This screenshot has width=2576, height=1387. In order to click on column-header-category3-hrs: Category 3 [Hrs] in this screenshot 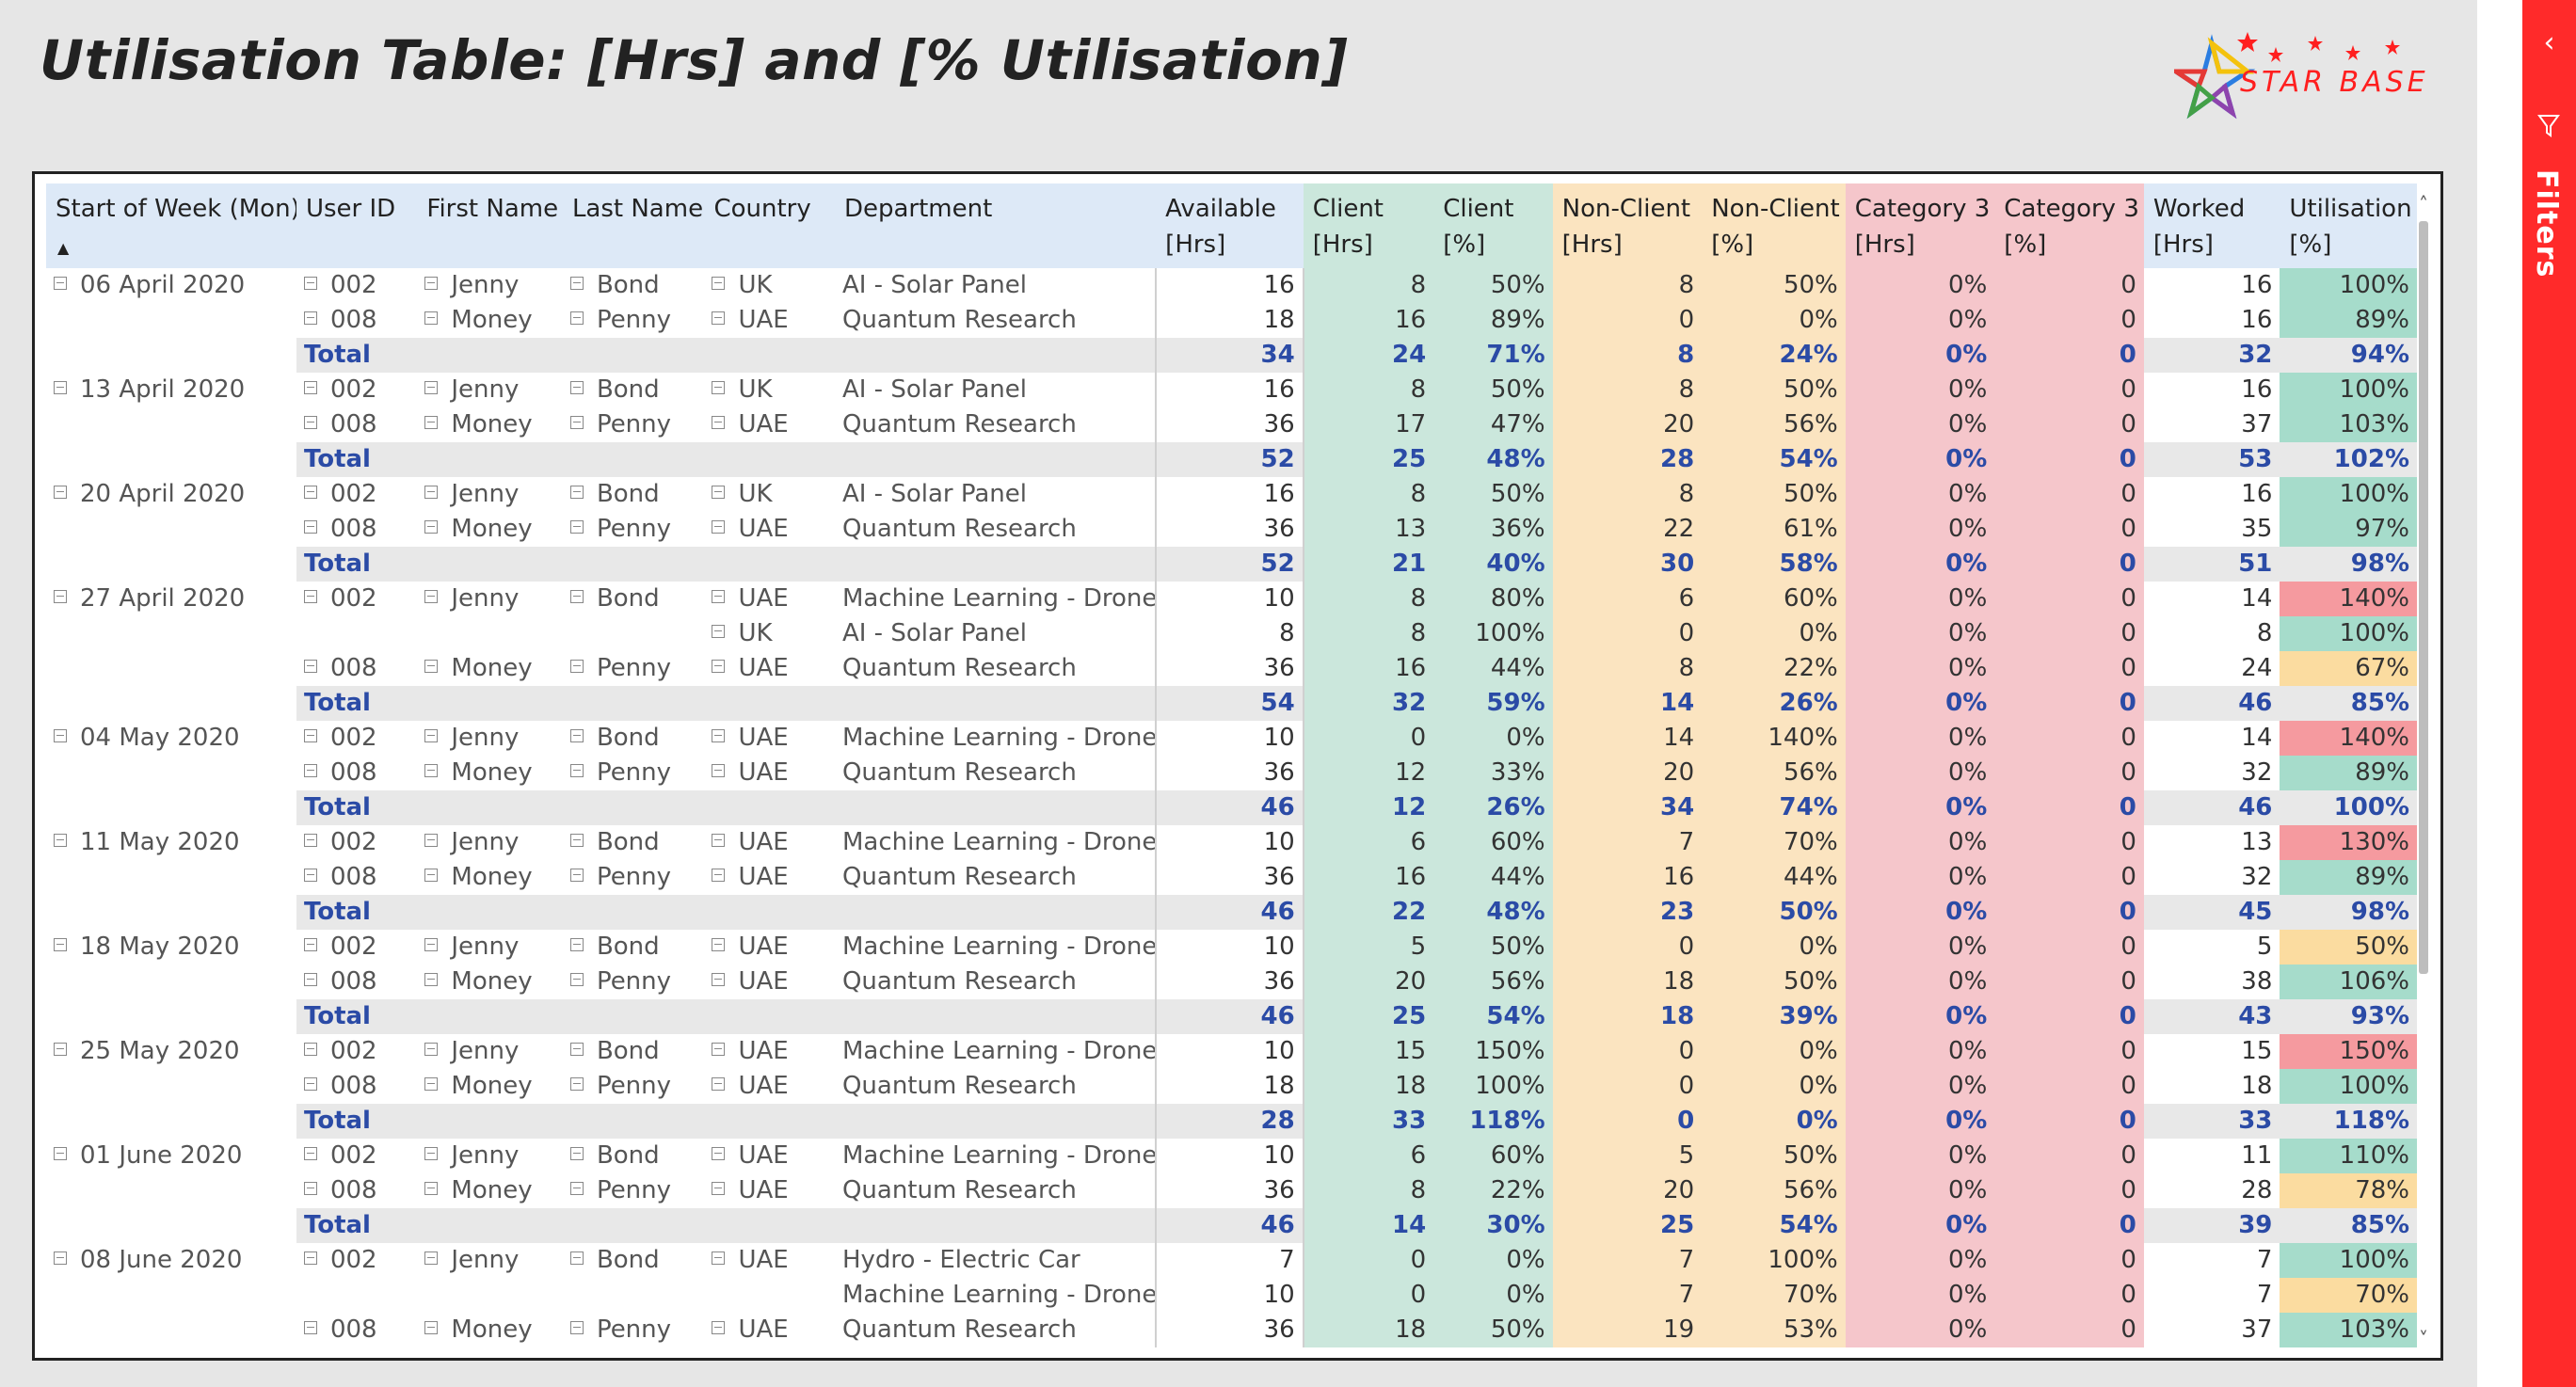, I will do `click(1920, 225)`.